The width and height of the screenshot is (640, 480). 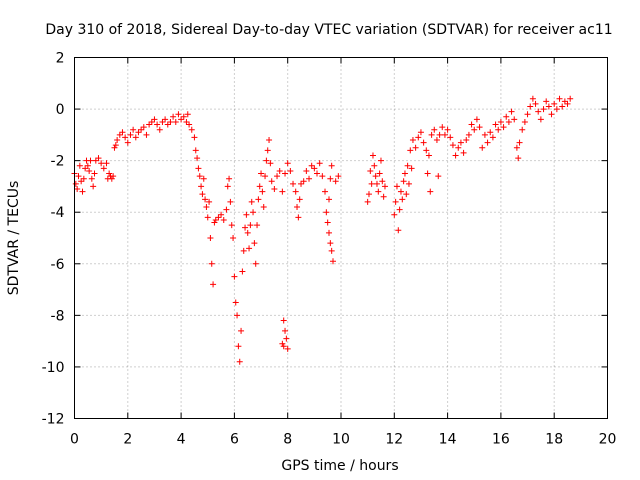 I want to click on y-tick-label: 2, so click(x=60, y=59).